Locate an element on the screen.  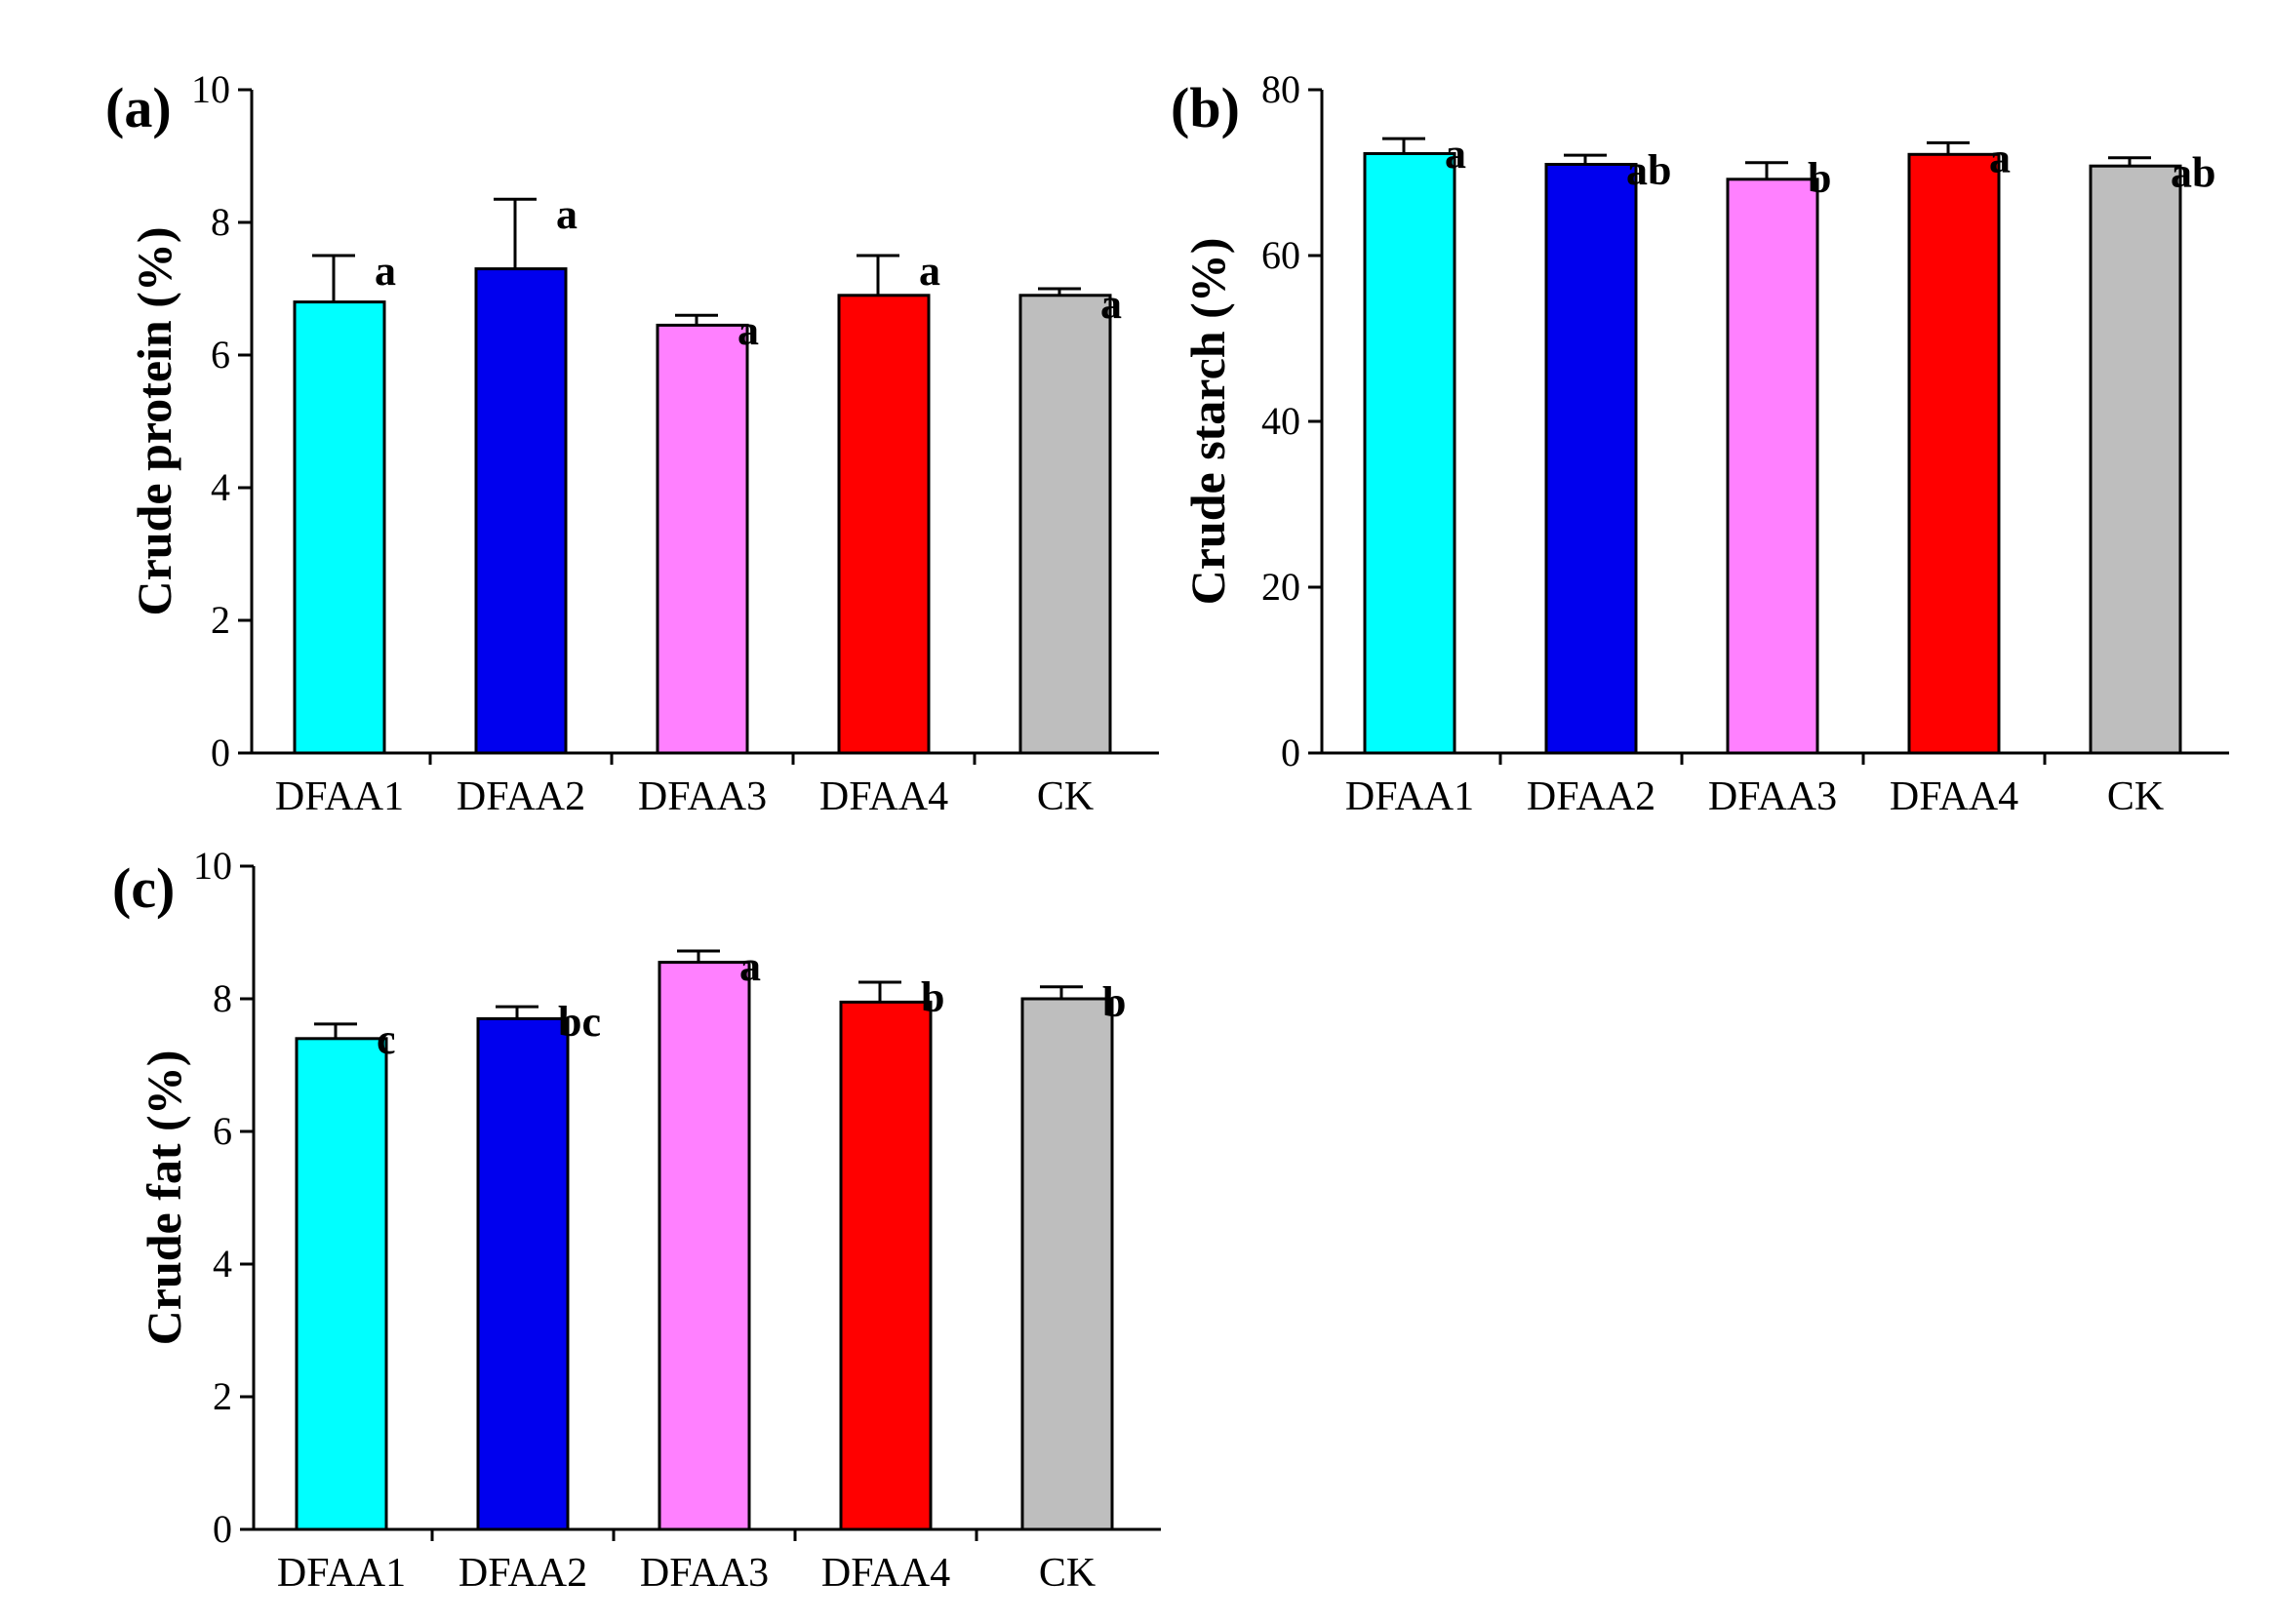
significance-label: c is located at coordinates (386, 1039).